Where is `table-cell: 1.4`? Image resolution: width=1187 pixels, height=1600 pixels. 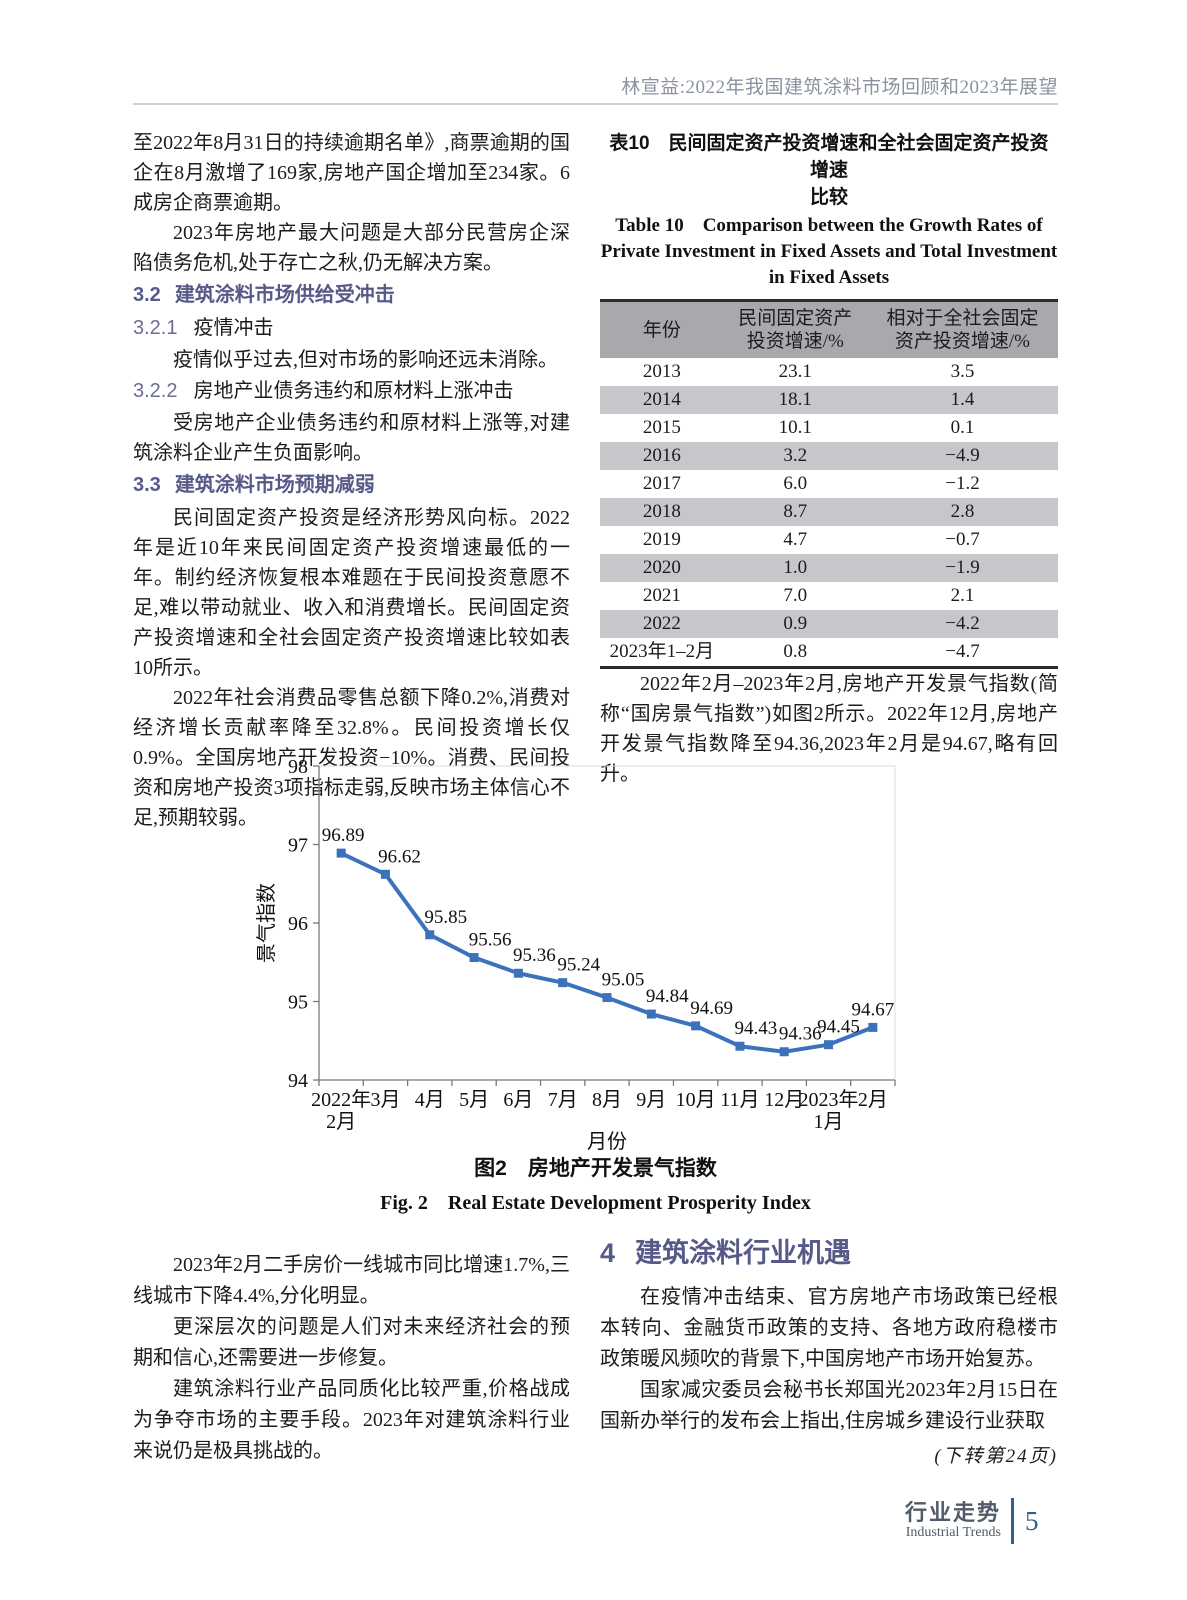 table-cell: 1.4 is located at coordinates (962, 399).